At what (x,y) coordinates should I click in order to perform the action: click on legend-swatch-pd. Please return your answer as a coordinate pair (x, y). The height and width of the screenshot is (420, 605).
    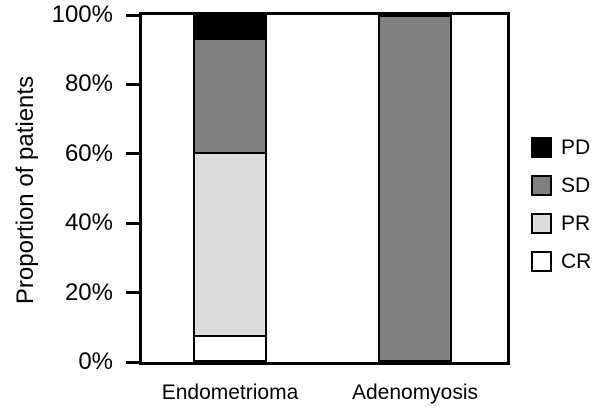
    Looking at the image, I should click on (541, 147).